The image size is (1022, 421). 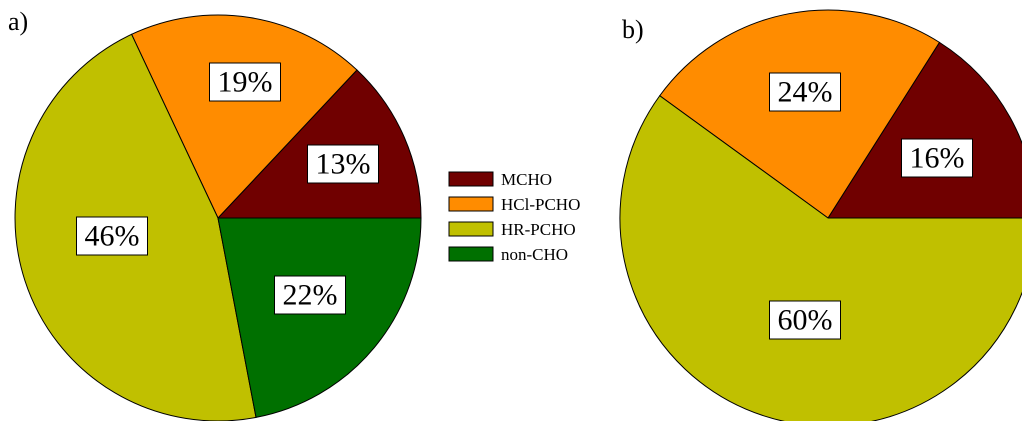 I want to click on slice-label-mcho: 13%, so click(x=343, y=164).